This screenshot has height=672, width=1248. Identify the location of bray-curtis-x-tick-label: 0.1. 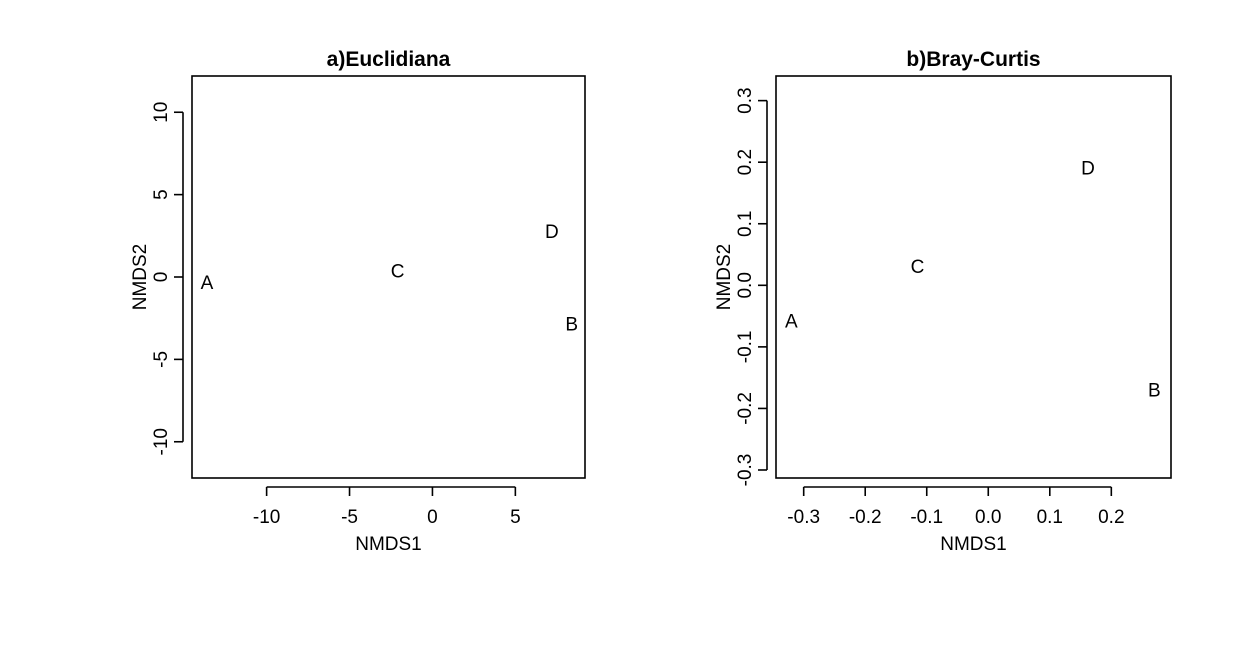
(1050, 517).